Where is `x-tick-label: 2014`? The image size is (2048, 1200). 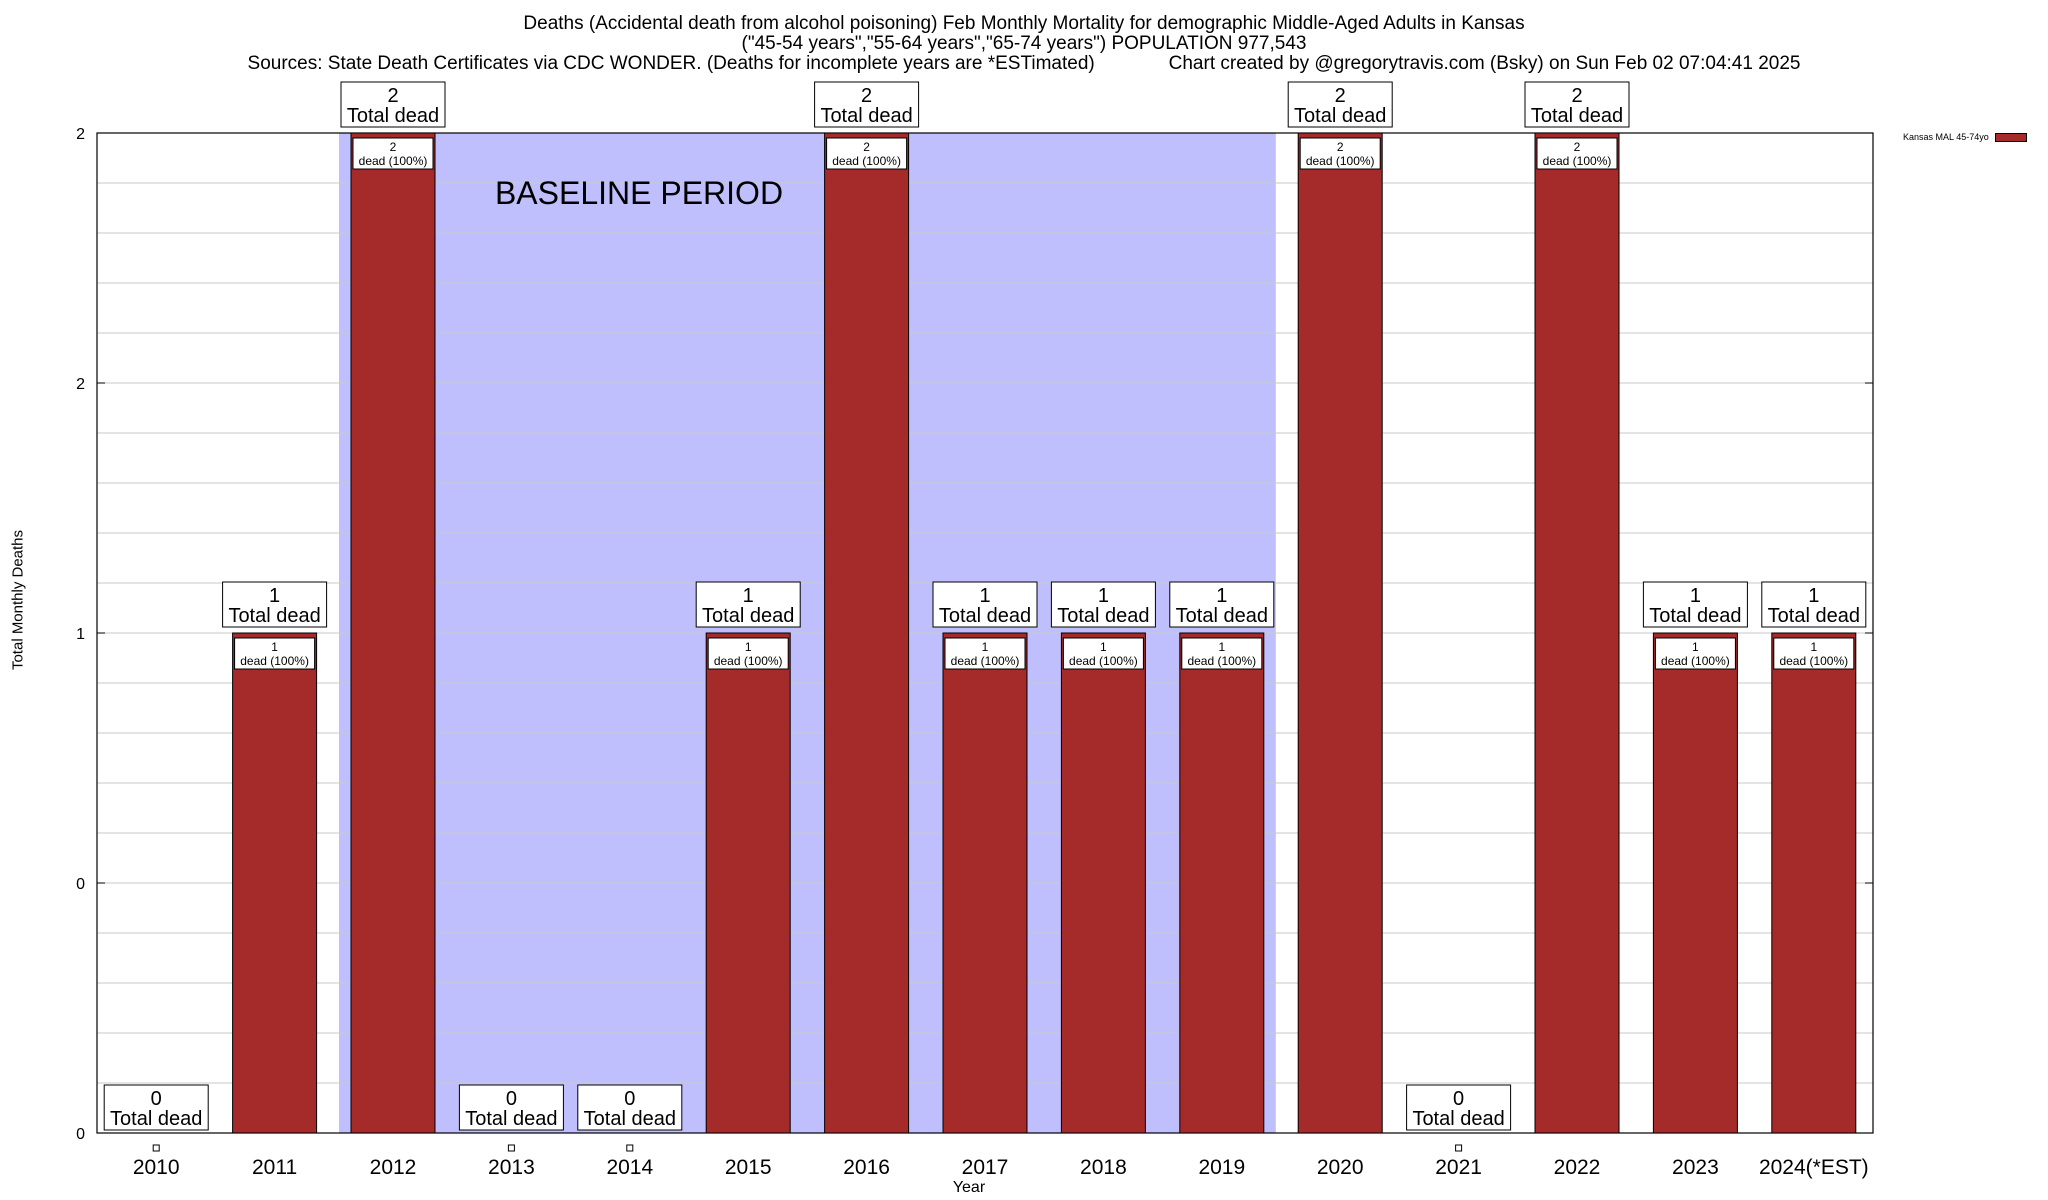
x-tick-label: 2014 is located at coordinates (629, 1167).